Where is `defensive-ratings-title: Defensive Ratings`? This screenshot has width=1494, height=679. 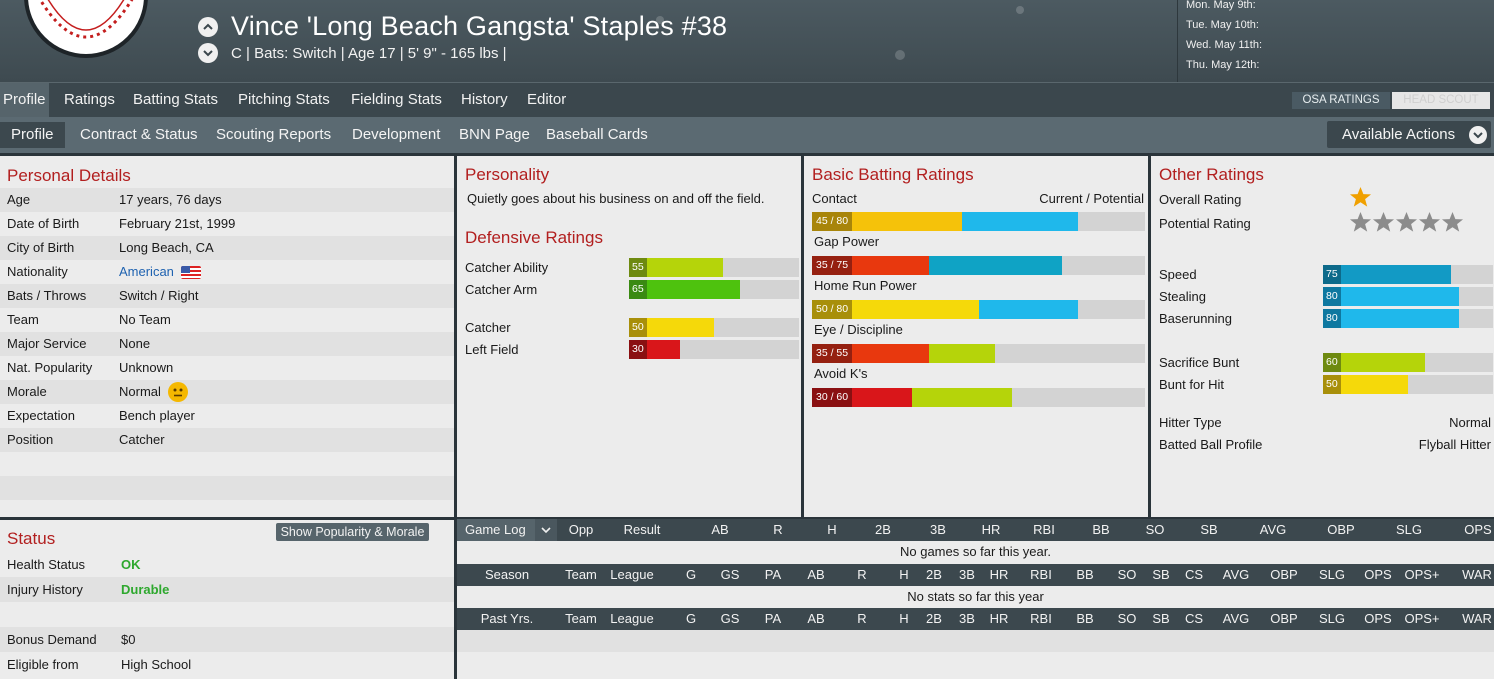 defensive-ratings-title: Defensive Ratings is located at coordinates (534, 237).